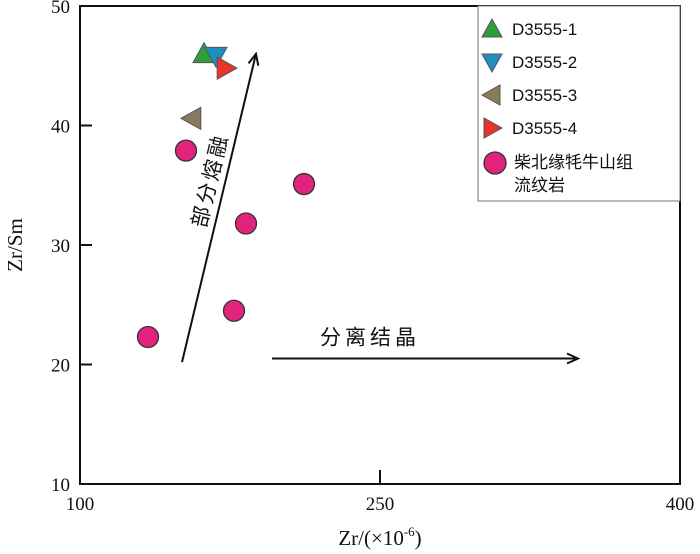 This screenshot has width=700, height=554. I want to click on annotation-label: 分离结晶, so click(370, 338).